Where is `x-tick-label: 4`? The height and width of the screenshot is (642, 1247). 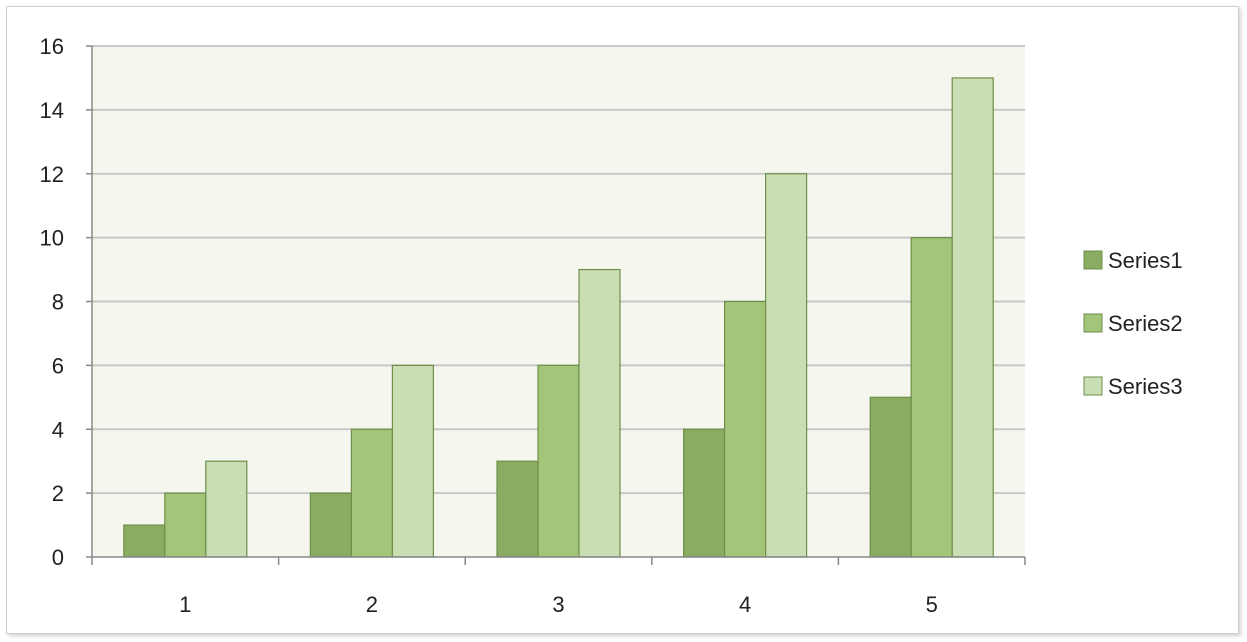
x-tick-label: 4 is located at coordinates (745, 604).